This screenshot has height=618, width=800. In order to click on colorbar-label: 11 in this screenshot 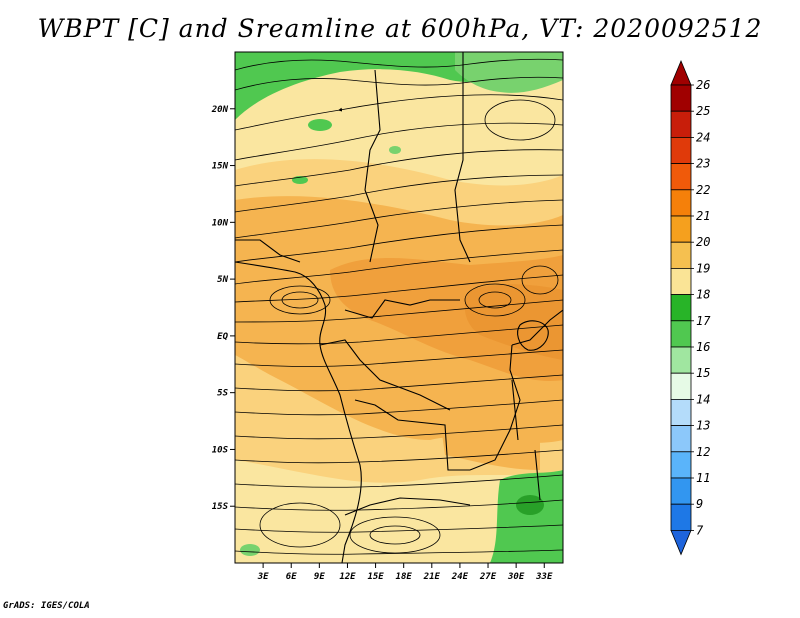, I will do `click(703, 478)`.